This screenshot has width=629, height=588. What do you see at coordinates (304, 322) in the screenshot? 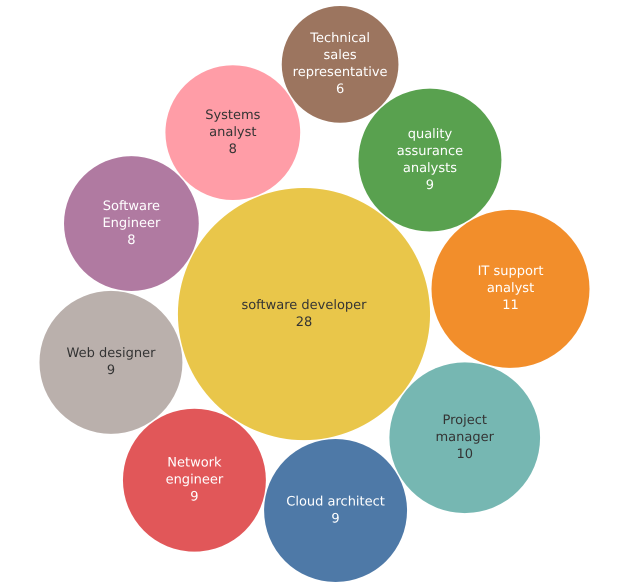
I see `data-label: 28` at bounding box center [304, 322].